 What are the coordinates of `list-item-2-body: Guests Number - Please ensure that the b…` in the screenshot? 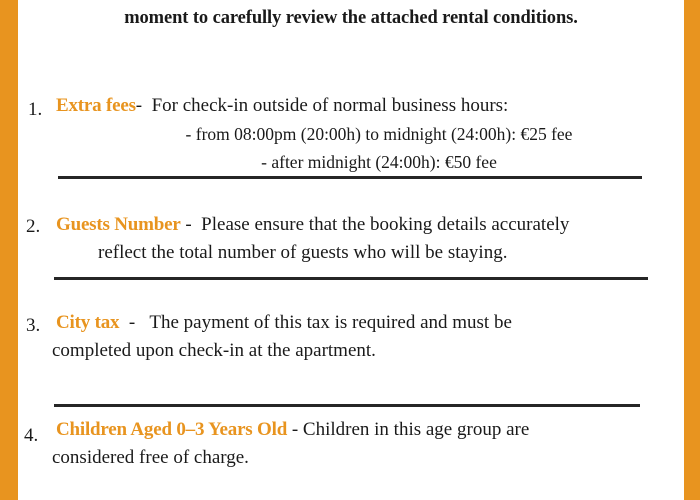 It's located at (370, 239).